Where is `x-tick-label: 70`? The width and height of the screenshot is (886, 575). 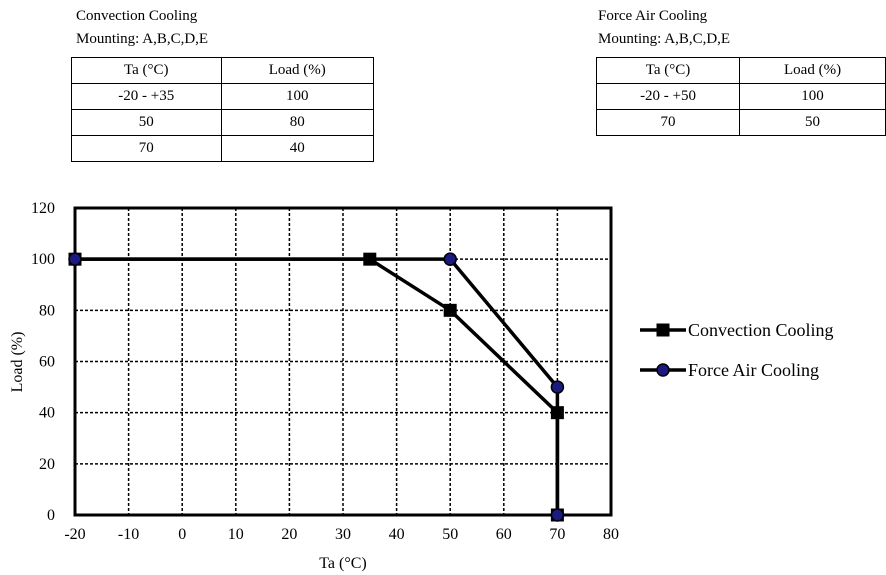 x-tick-label: 70 is located at coordinates (557, 534).